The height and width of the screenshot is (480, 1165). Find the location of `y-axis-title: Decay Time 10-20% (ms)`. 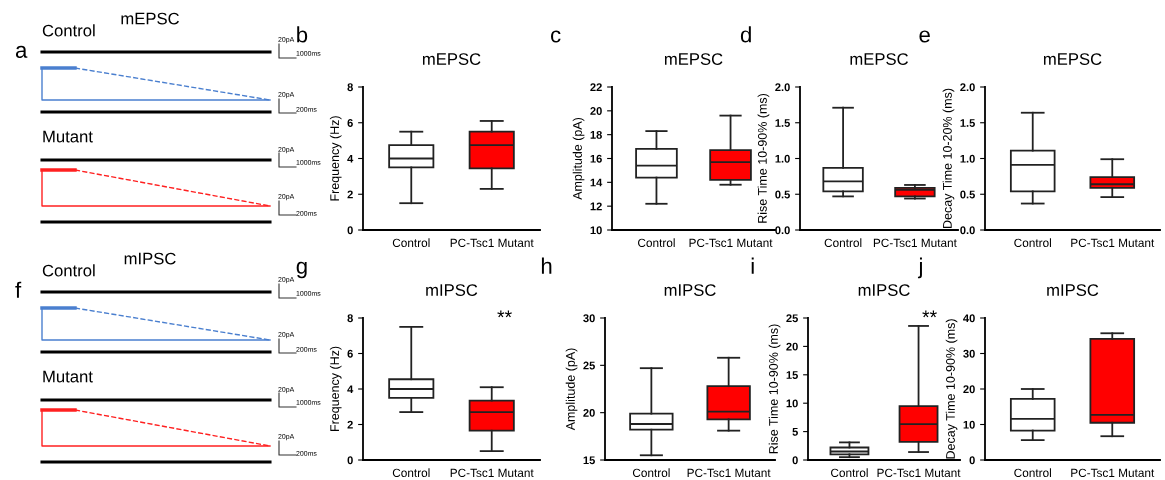

y-axis-title: Decay Time 10-20% (ms) is located at coordinates (948, 158).